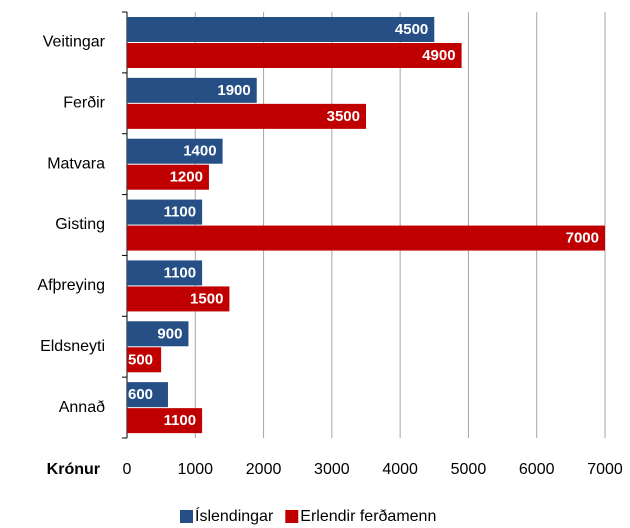  Describe the element at coordinates (206, 298) in the screenshot. I see `value-label: 1500` at that location.